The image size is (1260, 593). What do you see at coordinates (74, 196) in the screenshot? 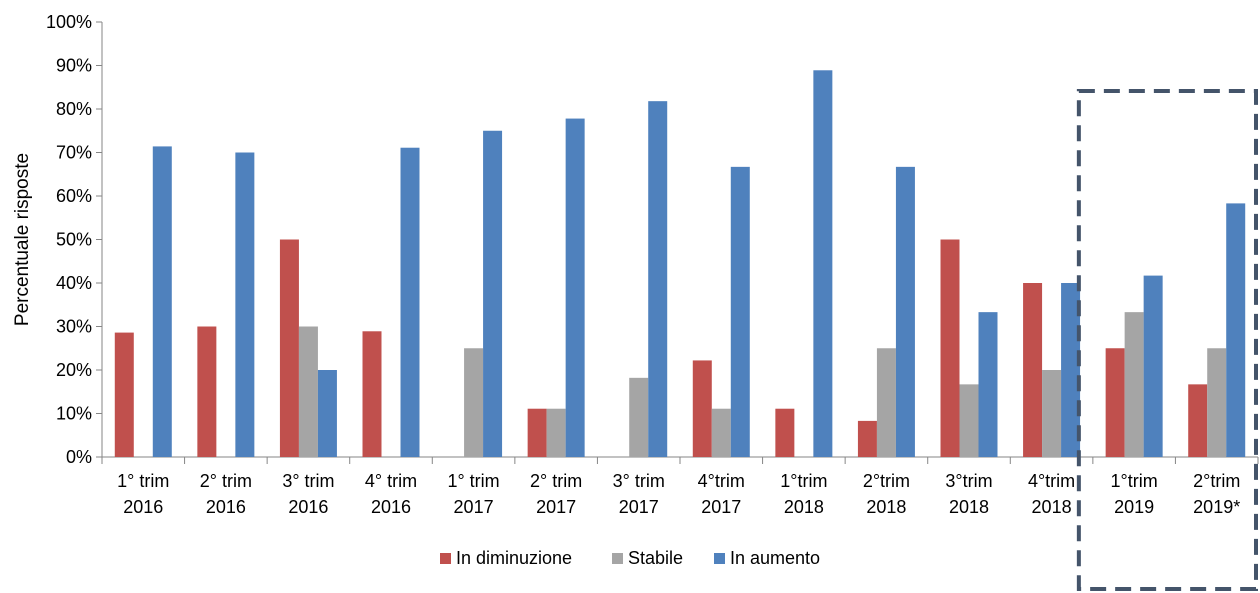
I see `y-tick-label: 60%` at bounding box center [74, 196].